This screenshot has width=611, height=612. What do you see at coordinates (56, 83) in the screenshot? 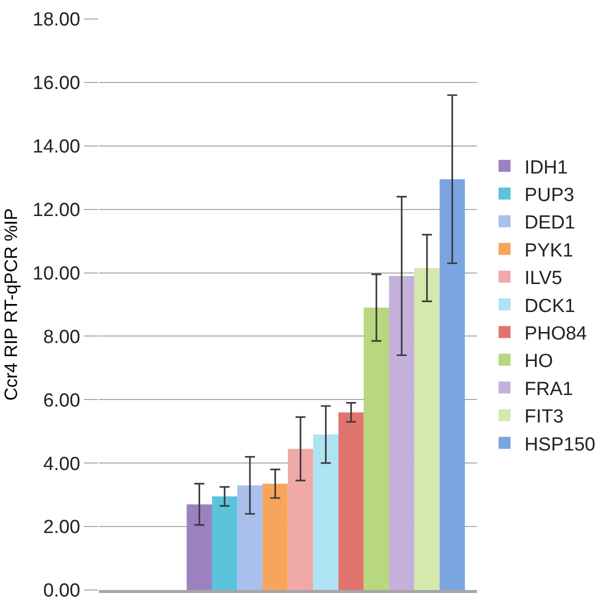
I see `y-tick-label: 16.00` at bounding box center [56, 83].